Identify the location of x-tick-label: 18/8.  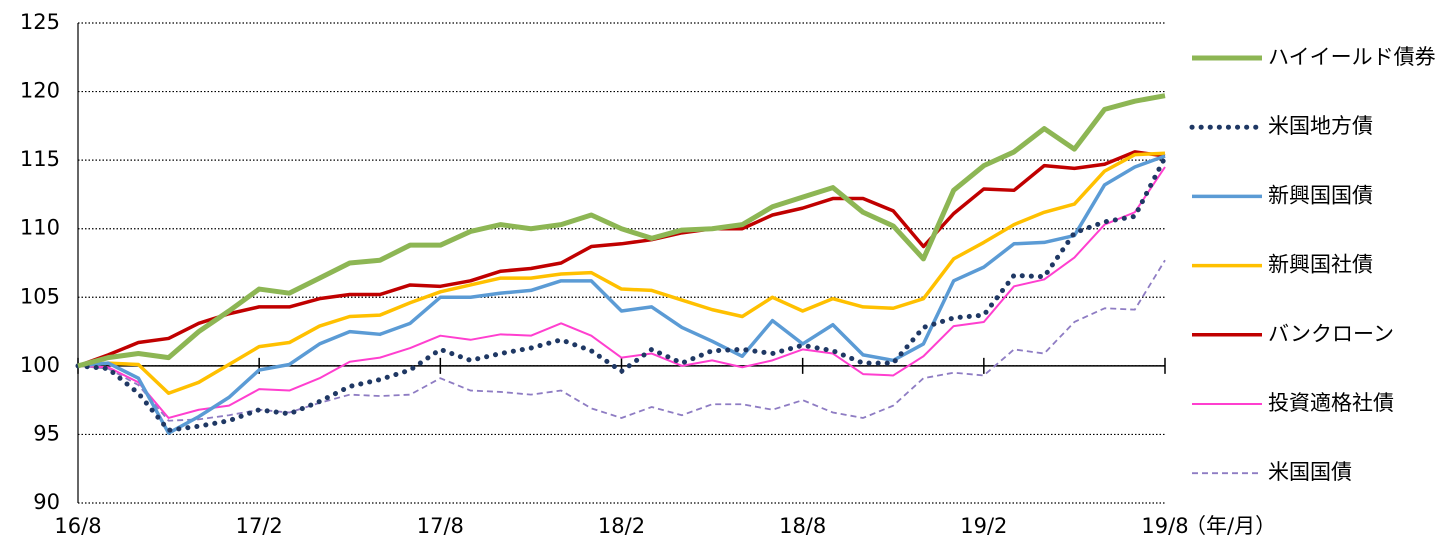
(802, 526).